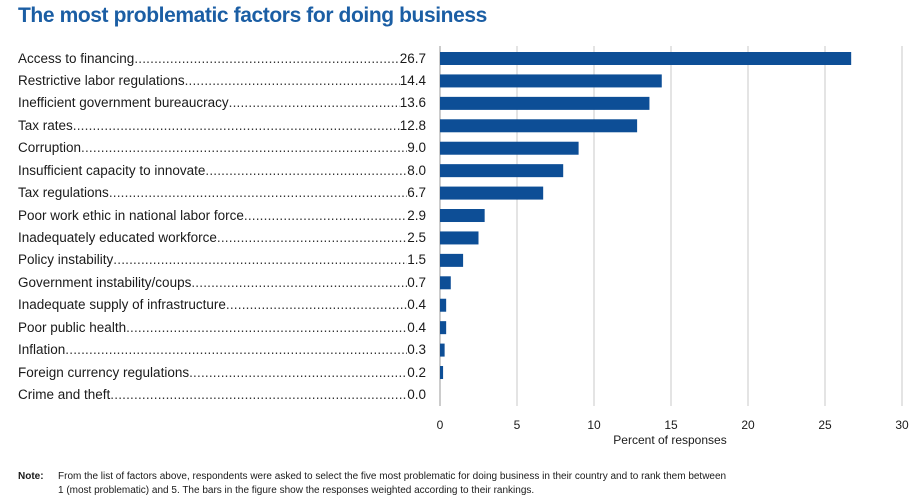  Describe the element at coordinates (416, 170) in the screenshot. I see `value-label: 8.0` at that location.